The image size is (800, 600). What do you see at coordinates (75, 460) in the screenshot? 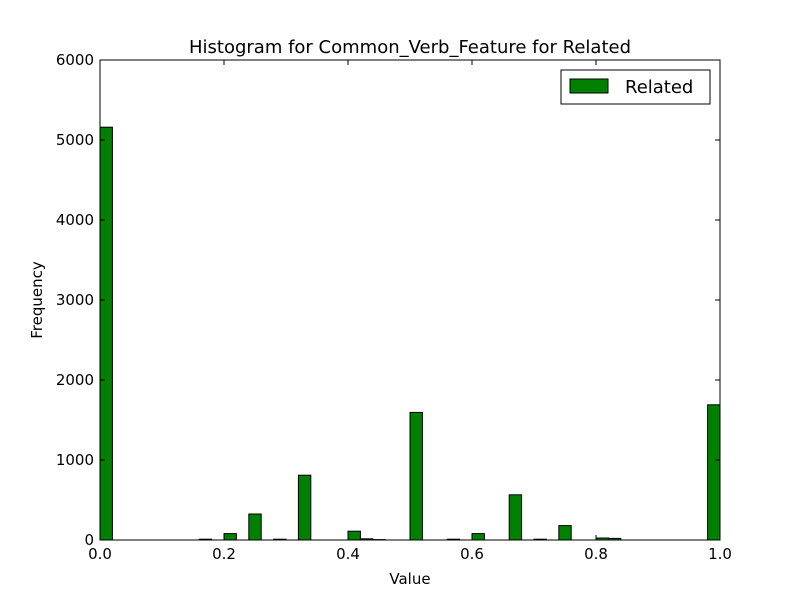
I see `y-tick-label-1: 1000` at bounding box center [75, 460].